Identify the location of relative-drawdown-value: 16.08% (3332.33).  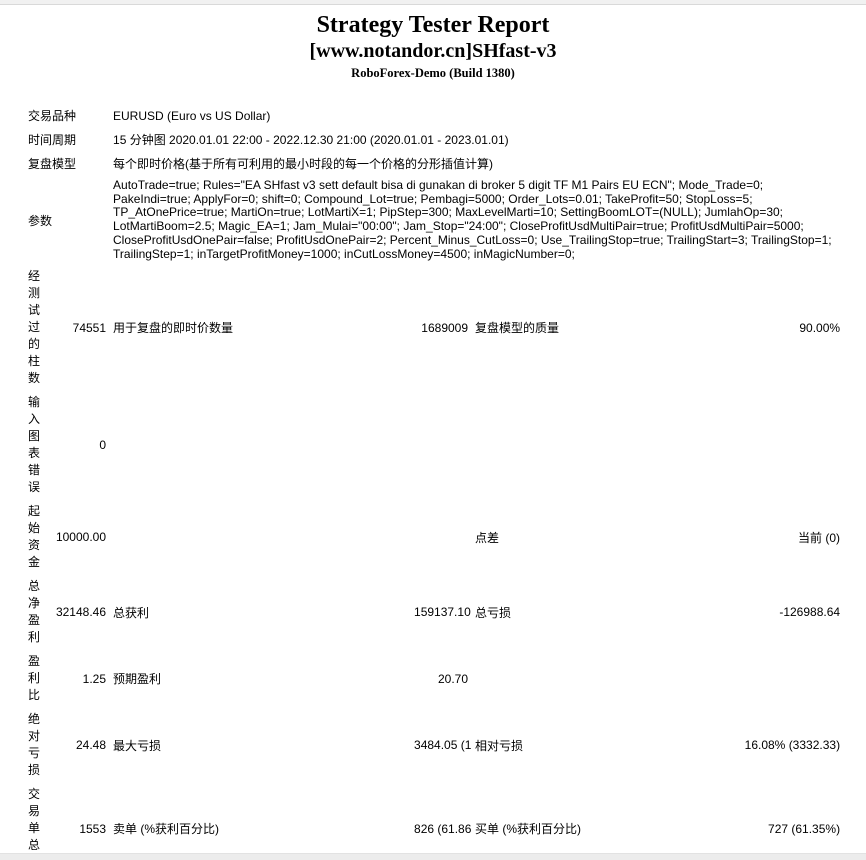
(792, 745).